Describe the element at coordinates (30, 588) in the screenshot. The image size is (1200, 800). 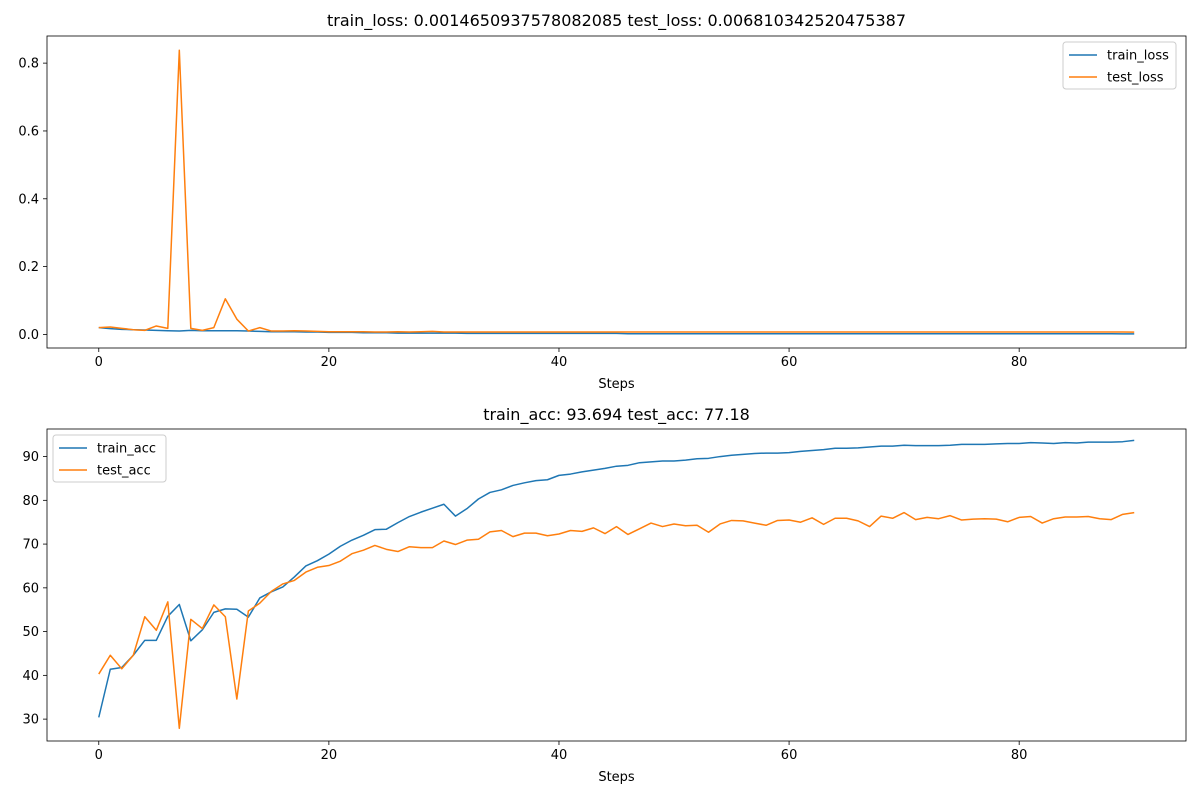
I see `y-tick-label: 60` at that location.